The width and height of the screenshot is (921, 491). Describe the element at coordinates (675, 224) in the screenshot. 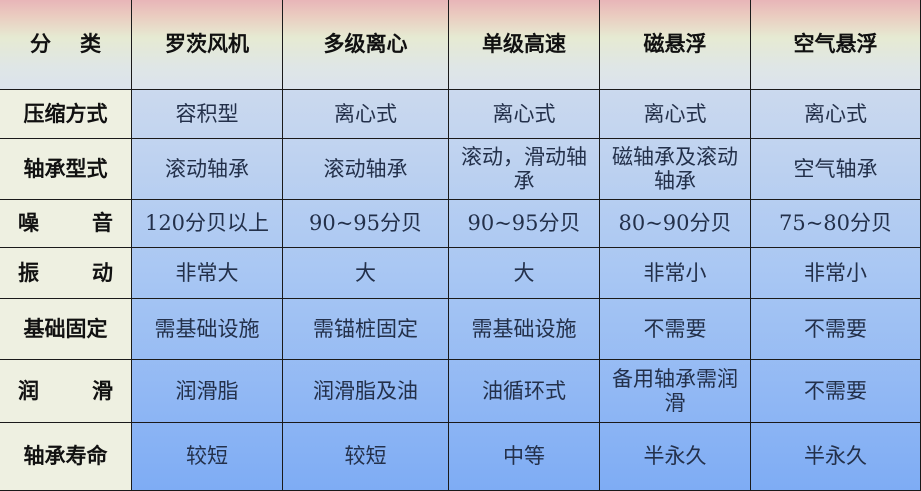

I see `table-cell: 80~90分贝` at that location.